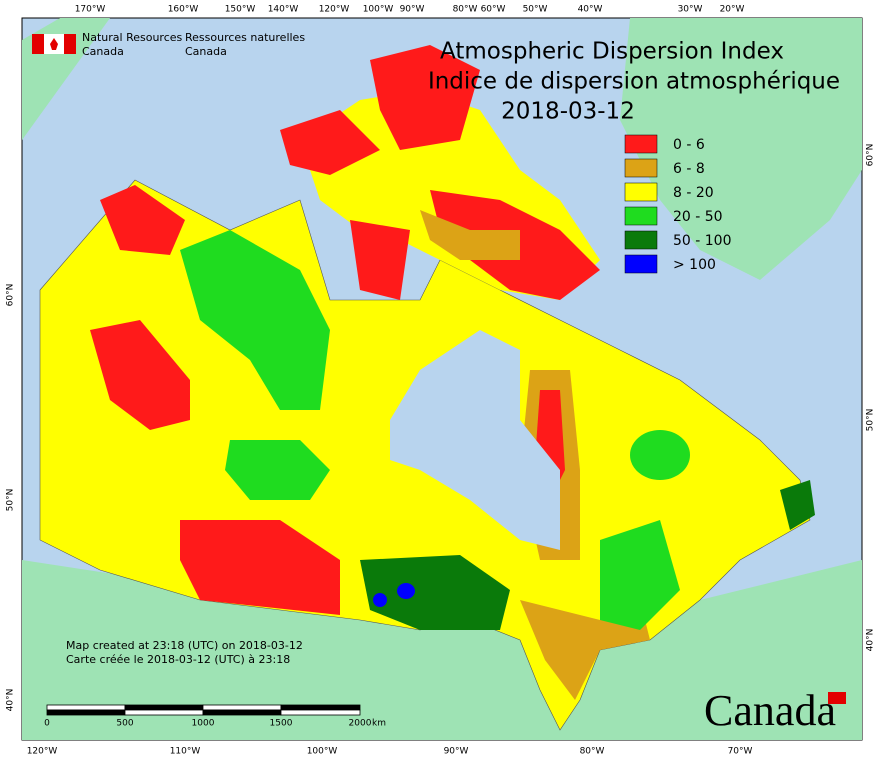 The image size is (880, 760). I want to click on graticule-label: 140°W, so click(283, 10).